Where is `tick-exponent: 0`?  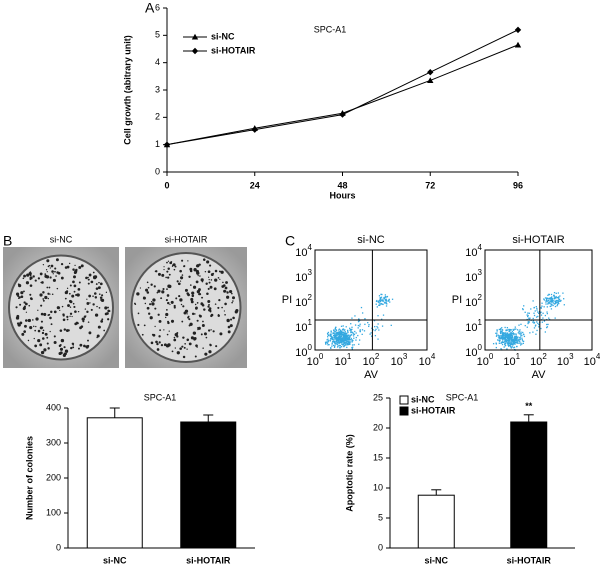 tick-exponent: 0 is located at coordinates (491, 356).